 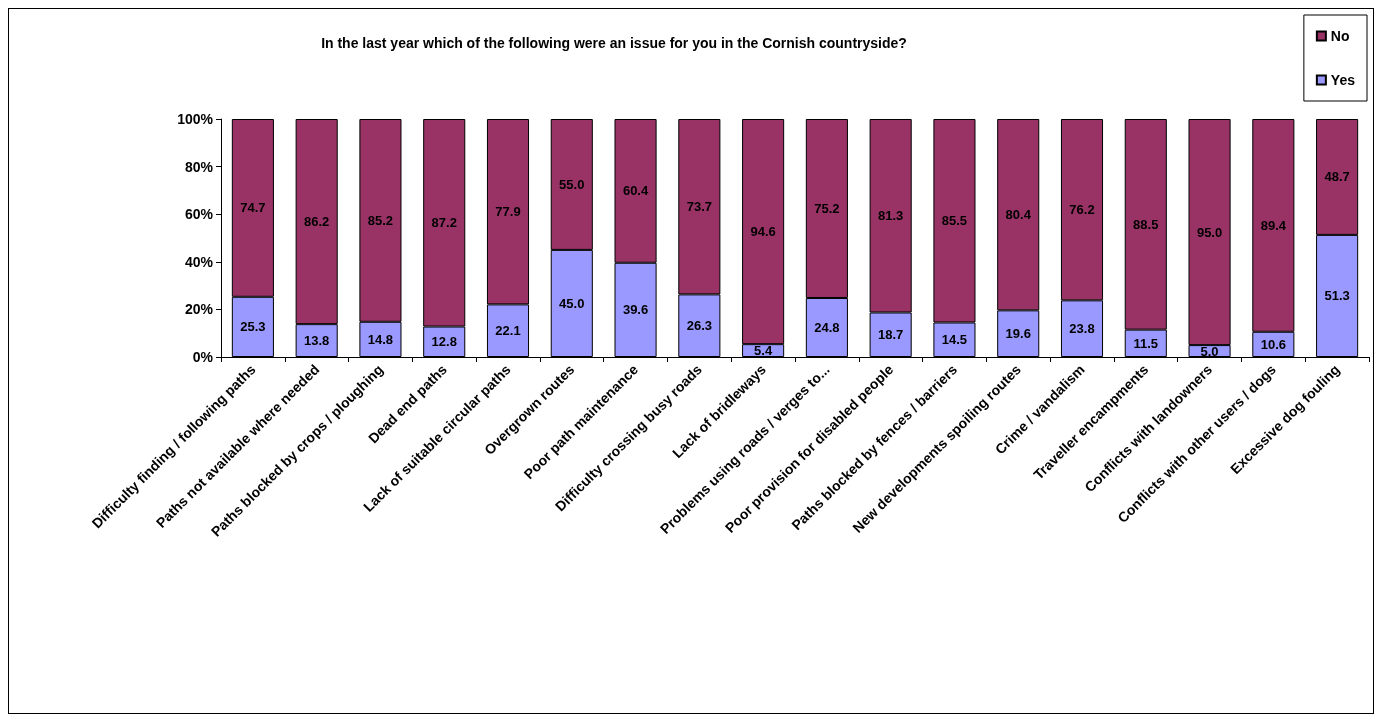 What do you see at coordinates (1337, 177) in the screenshot?
I see `data-label: 48.7` at bounding box center [1337, 177].